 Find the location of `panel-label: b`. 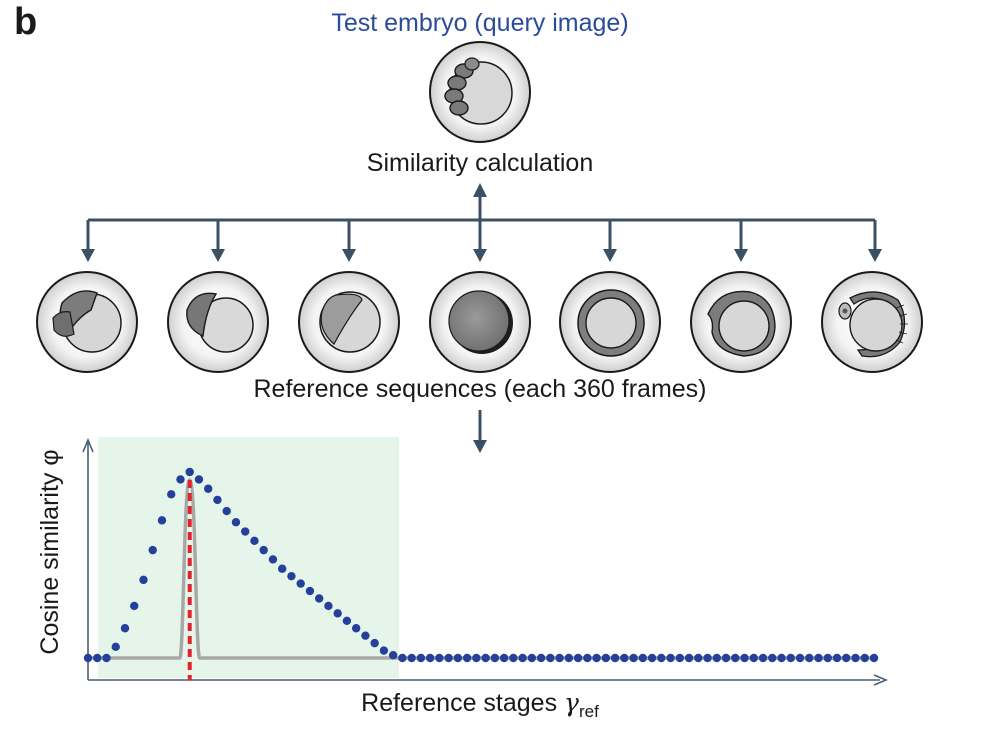

panel-label: b is located at coordinates (26, 22).